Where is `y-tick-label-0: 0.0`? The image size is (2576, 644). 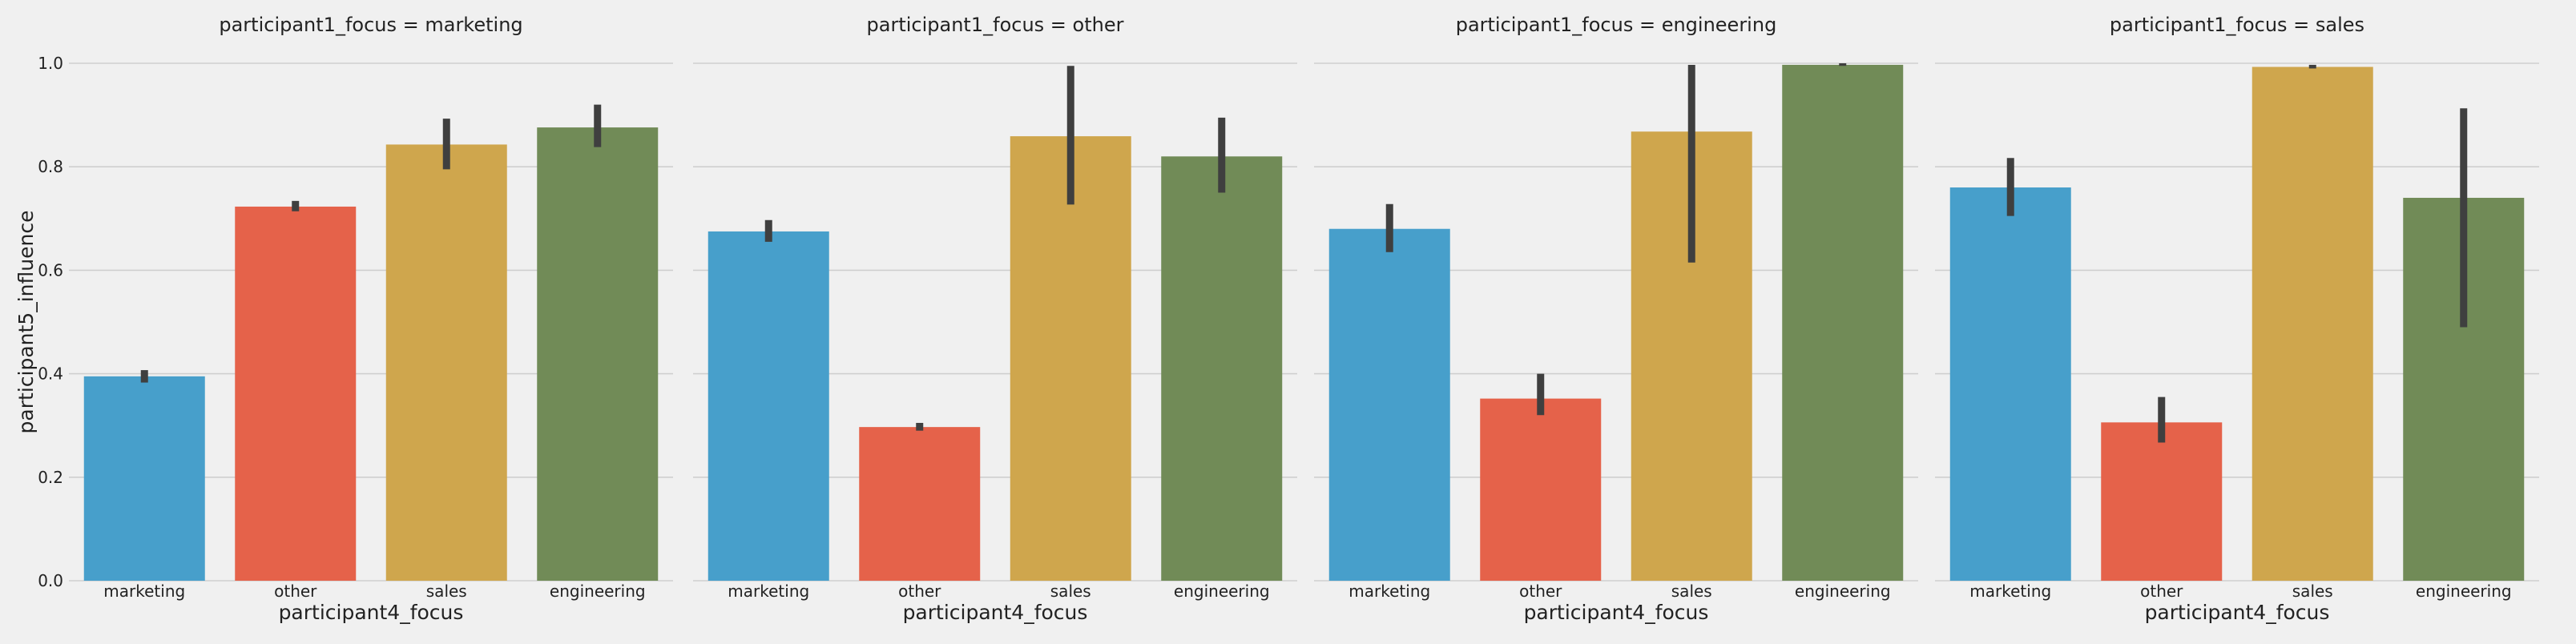 y-tick-label-0: 0.0 is located at coordinates (50, 580).